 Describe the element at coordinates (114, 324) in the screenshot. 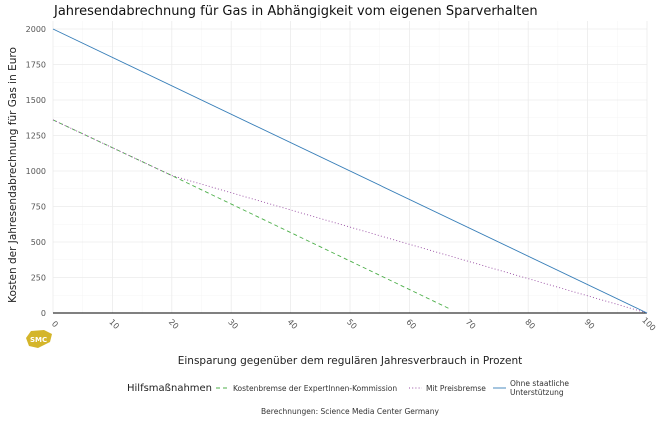

I see `x-tick-label: 10` at that location.